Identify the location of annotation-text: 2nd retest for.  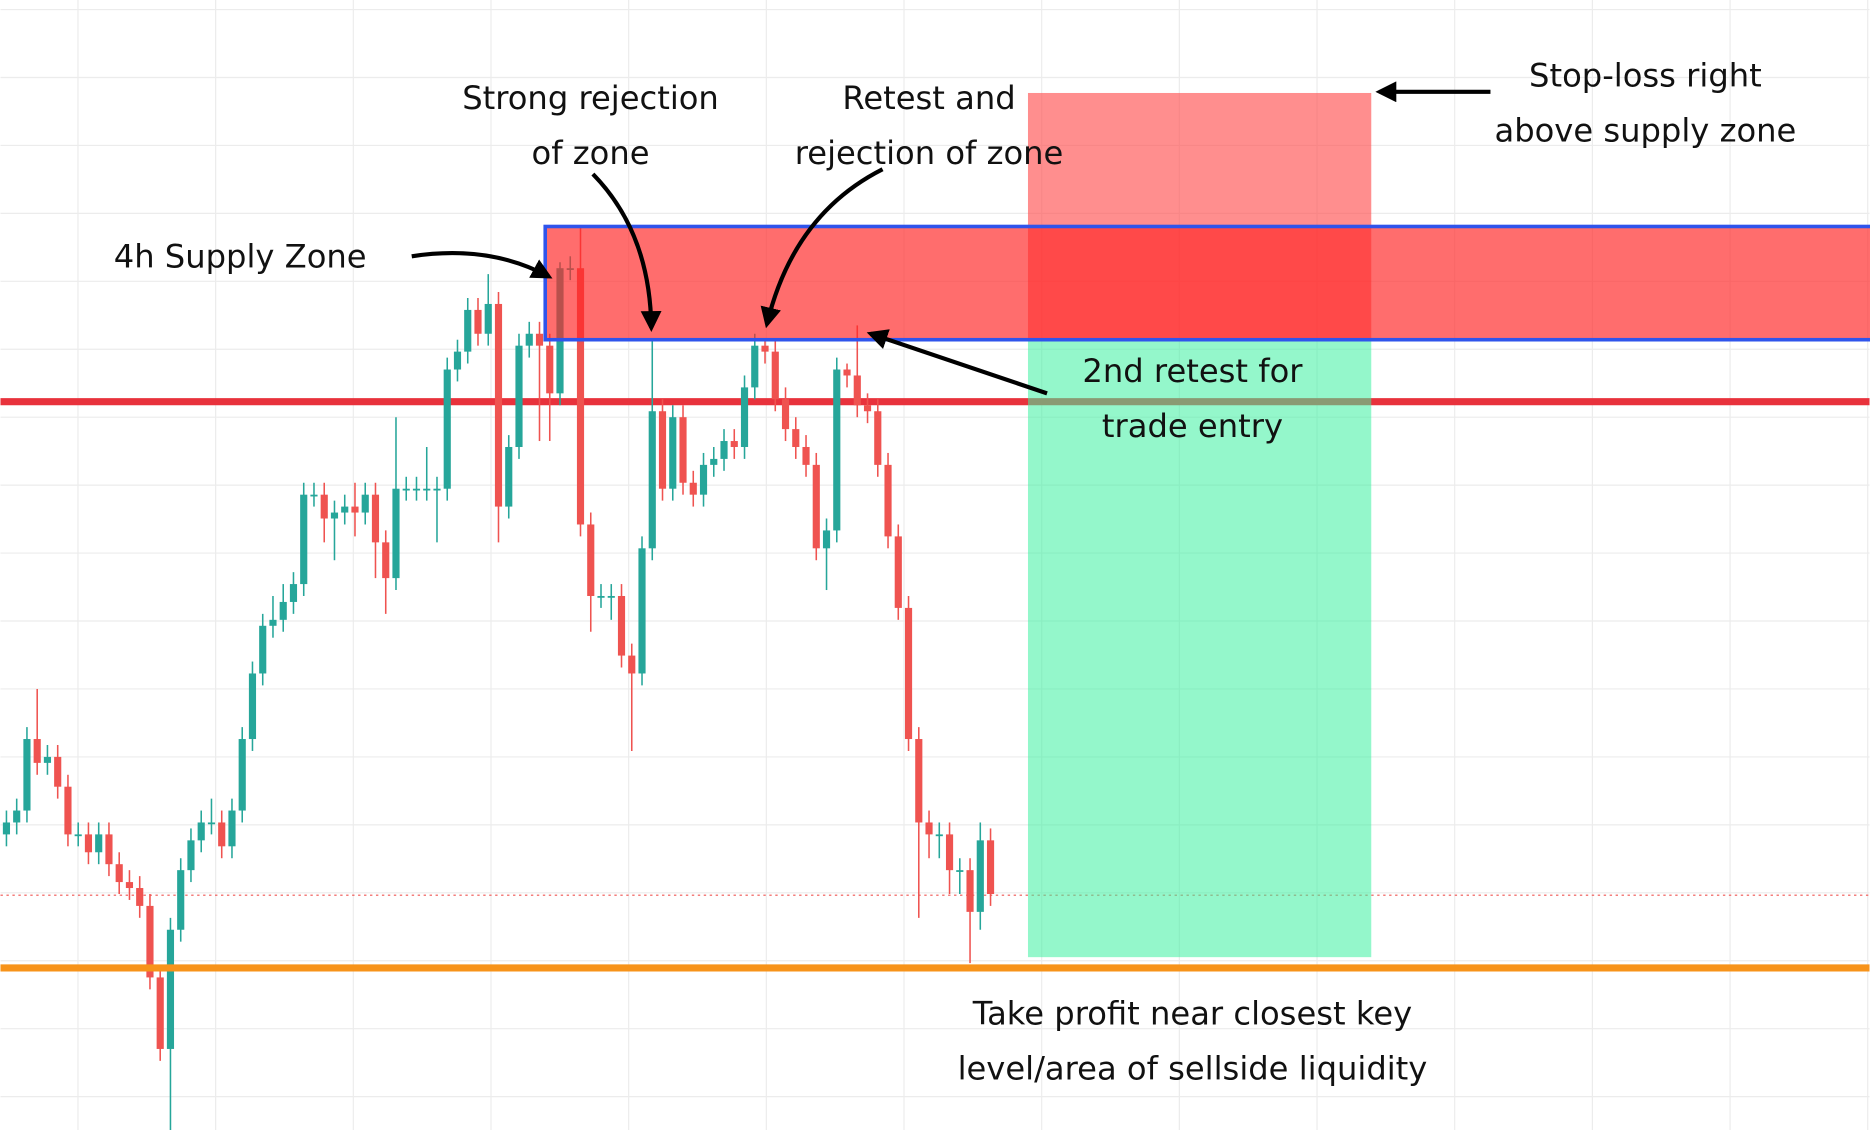
(1192, 371).